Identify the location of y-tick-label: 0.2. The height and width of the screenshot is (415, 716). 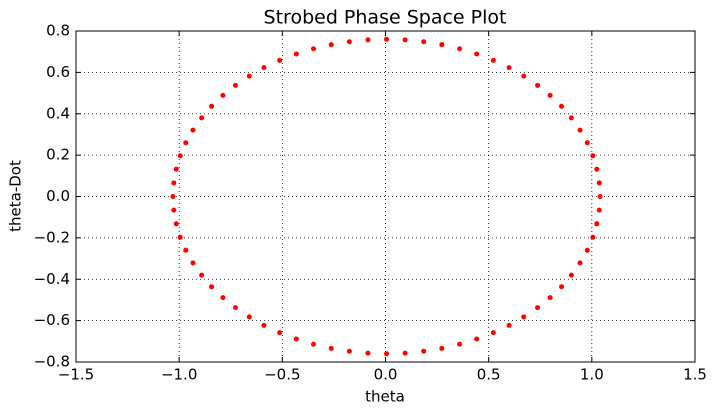
(58, 155).